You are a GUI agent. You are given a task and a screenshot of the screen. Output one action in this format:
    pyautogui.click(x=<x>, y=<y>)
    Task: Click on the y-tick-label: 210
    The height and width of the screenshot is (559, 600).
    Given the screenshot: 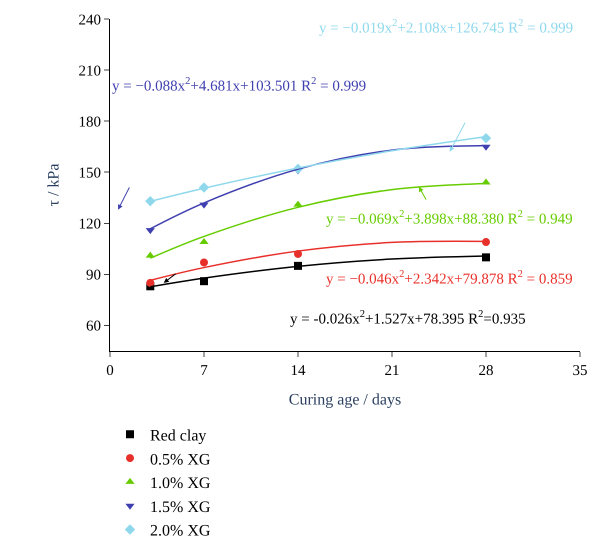 What is the action you would take?
    pyautogui.click(x=89, y=71)
    